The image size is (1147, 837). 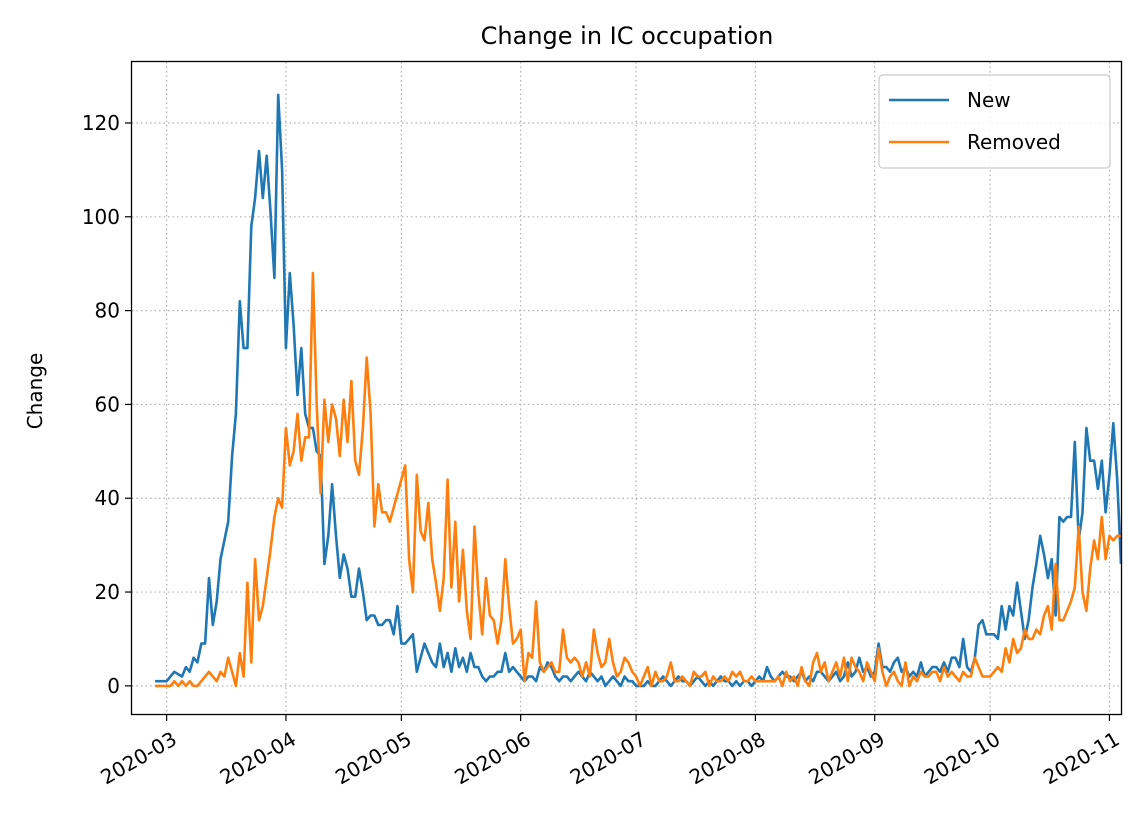 What do you see at coordinates (492, 758) in the screenshot?
I see `x-tick-label: 2020-06` at bounding box center [492, 758].